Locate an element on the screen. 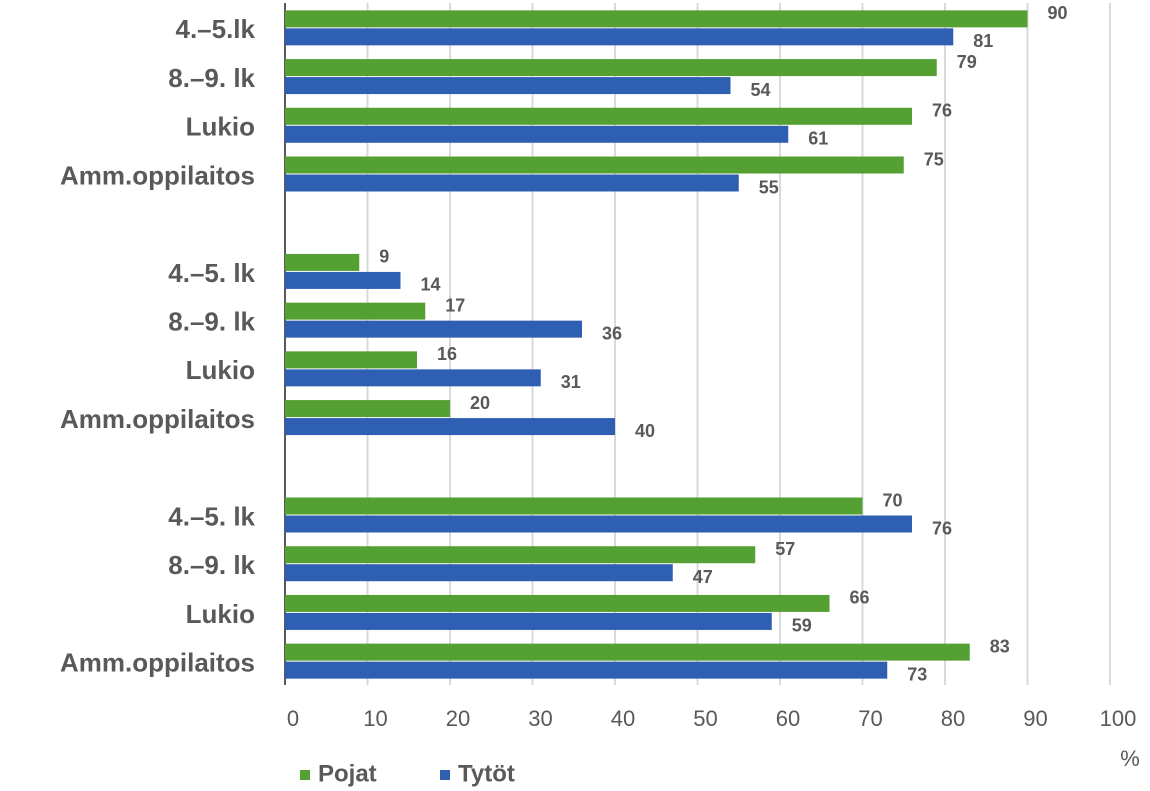 The width and height of the screenshot is (1150, 791). value-label: 16 is located at coordinates (447, 354).